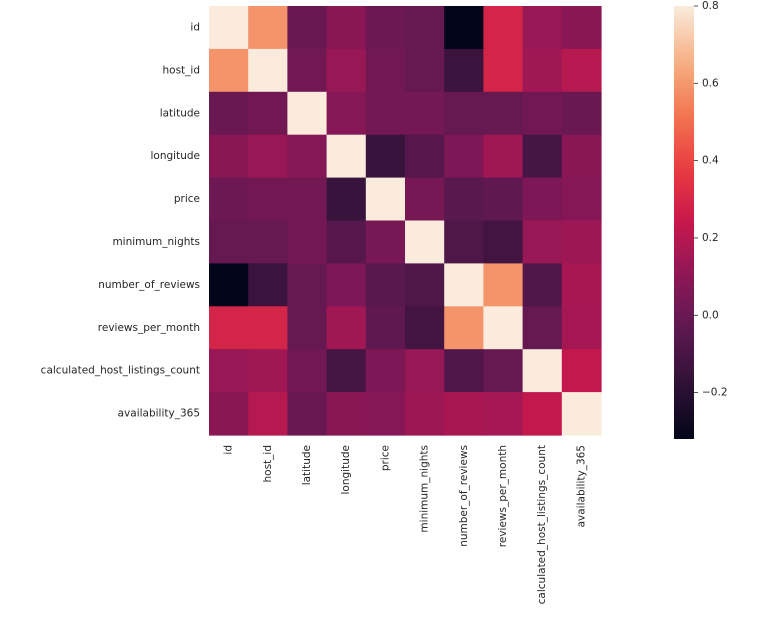 This screenshot has width=783, height=628. I want to click on x-tick-label: calculated_host_listings_count, so click(542, 524).